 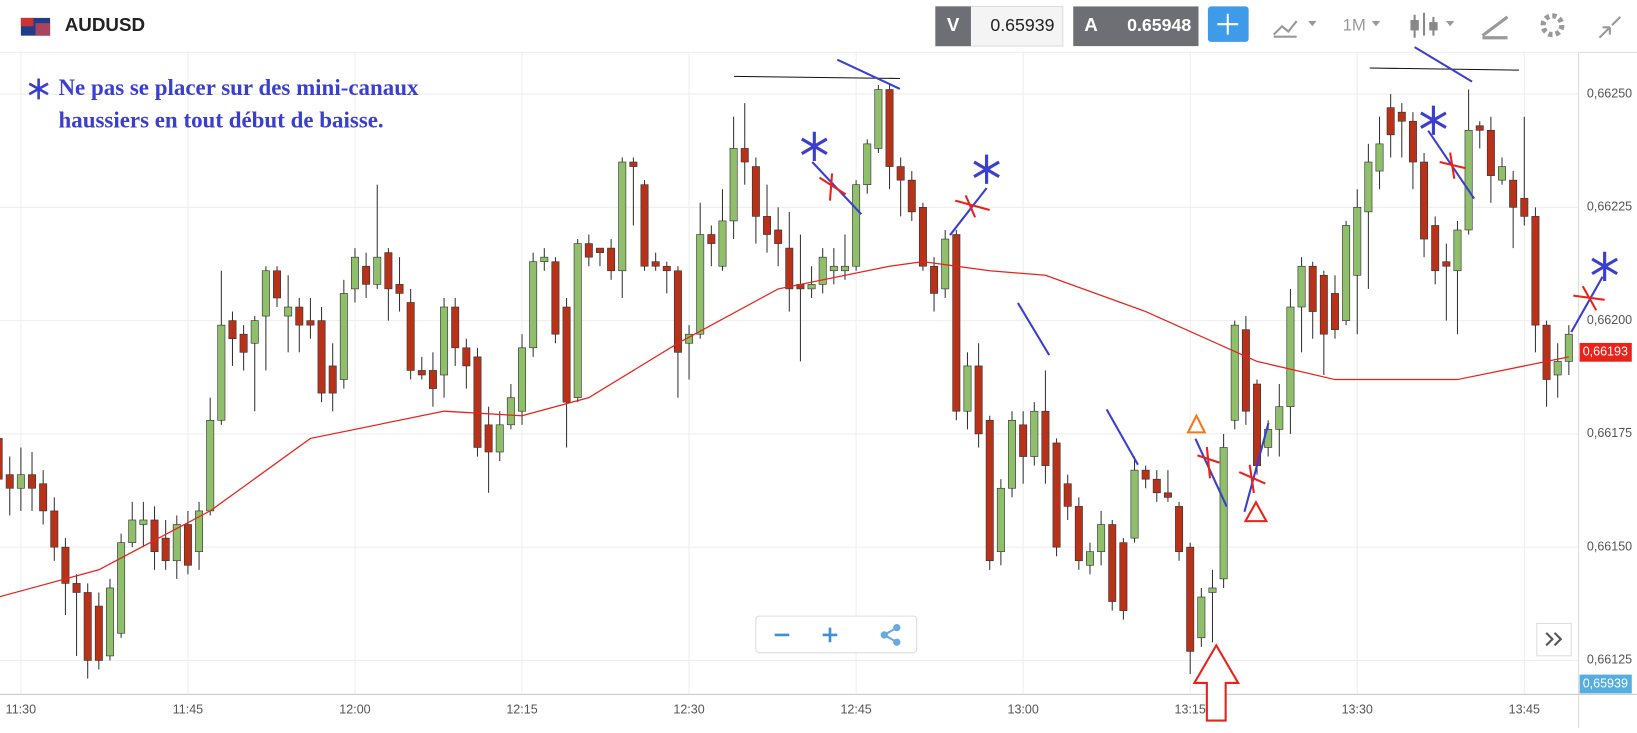 What do you see at coordinates (521, 709) in the screenshot?
I see `x-tick-label: 12:15` at bounding box center [521, 709].